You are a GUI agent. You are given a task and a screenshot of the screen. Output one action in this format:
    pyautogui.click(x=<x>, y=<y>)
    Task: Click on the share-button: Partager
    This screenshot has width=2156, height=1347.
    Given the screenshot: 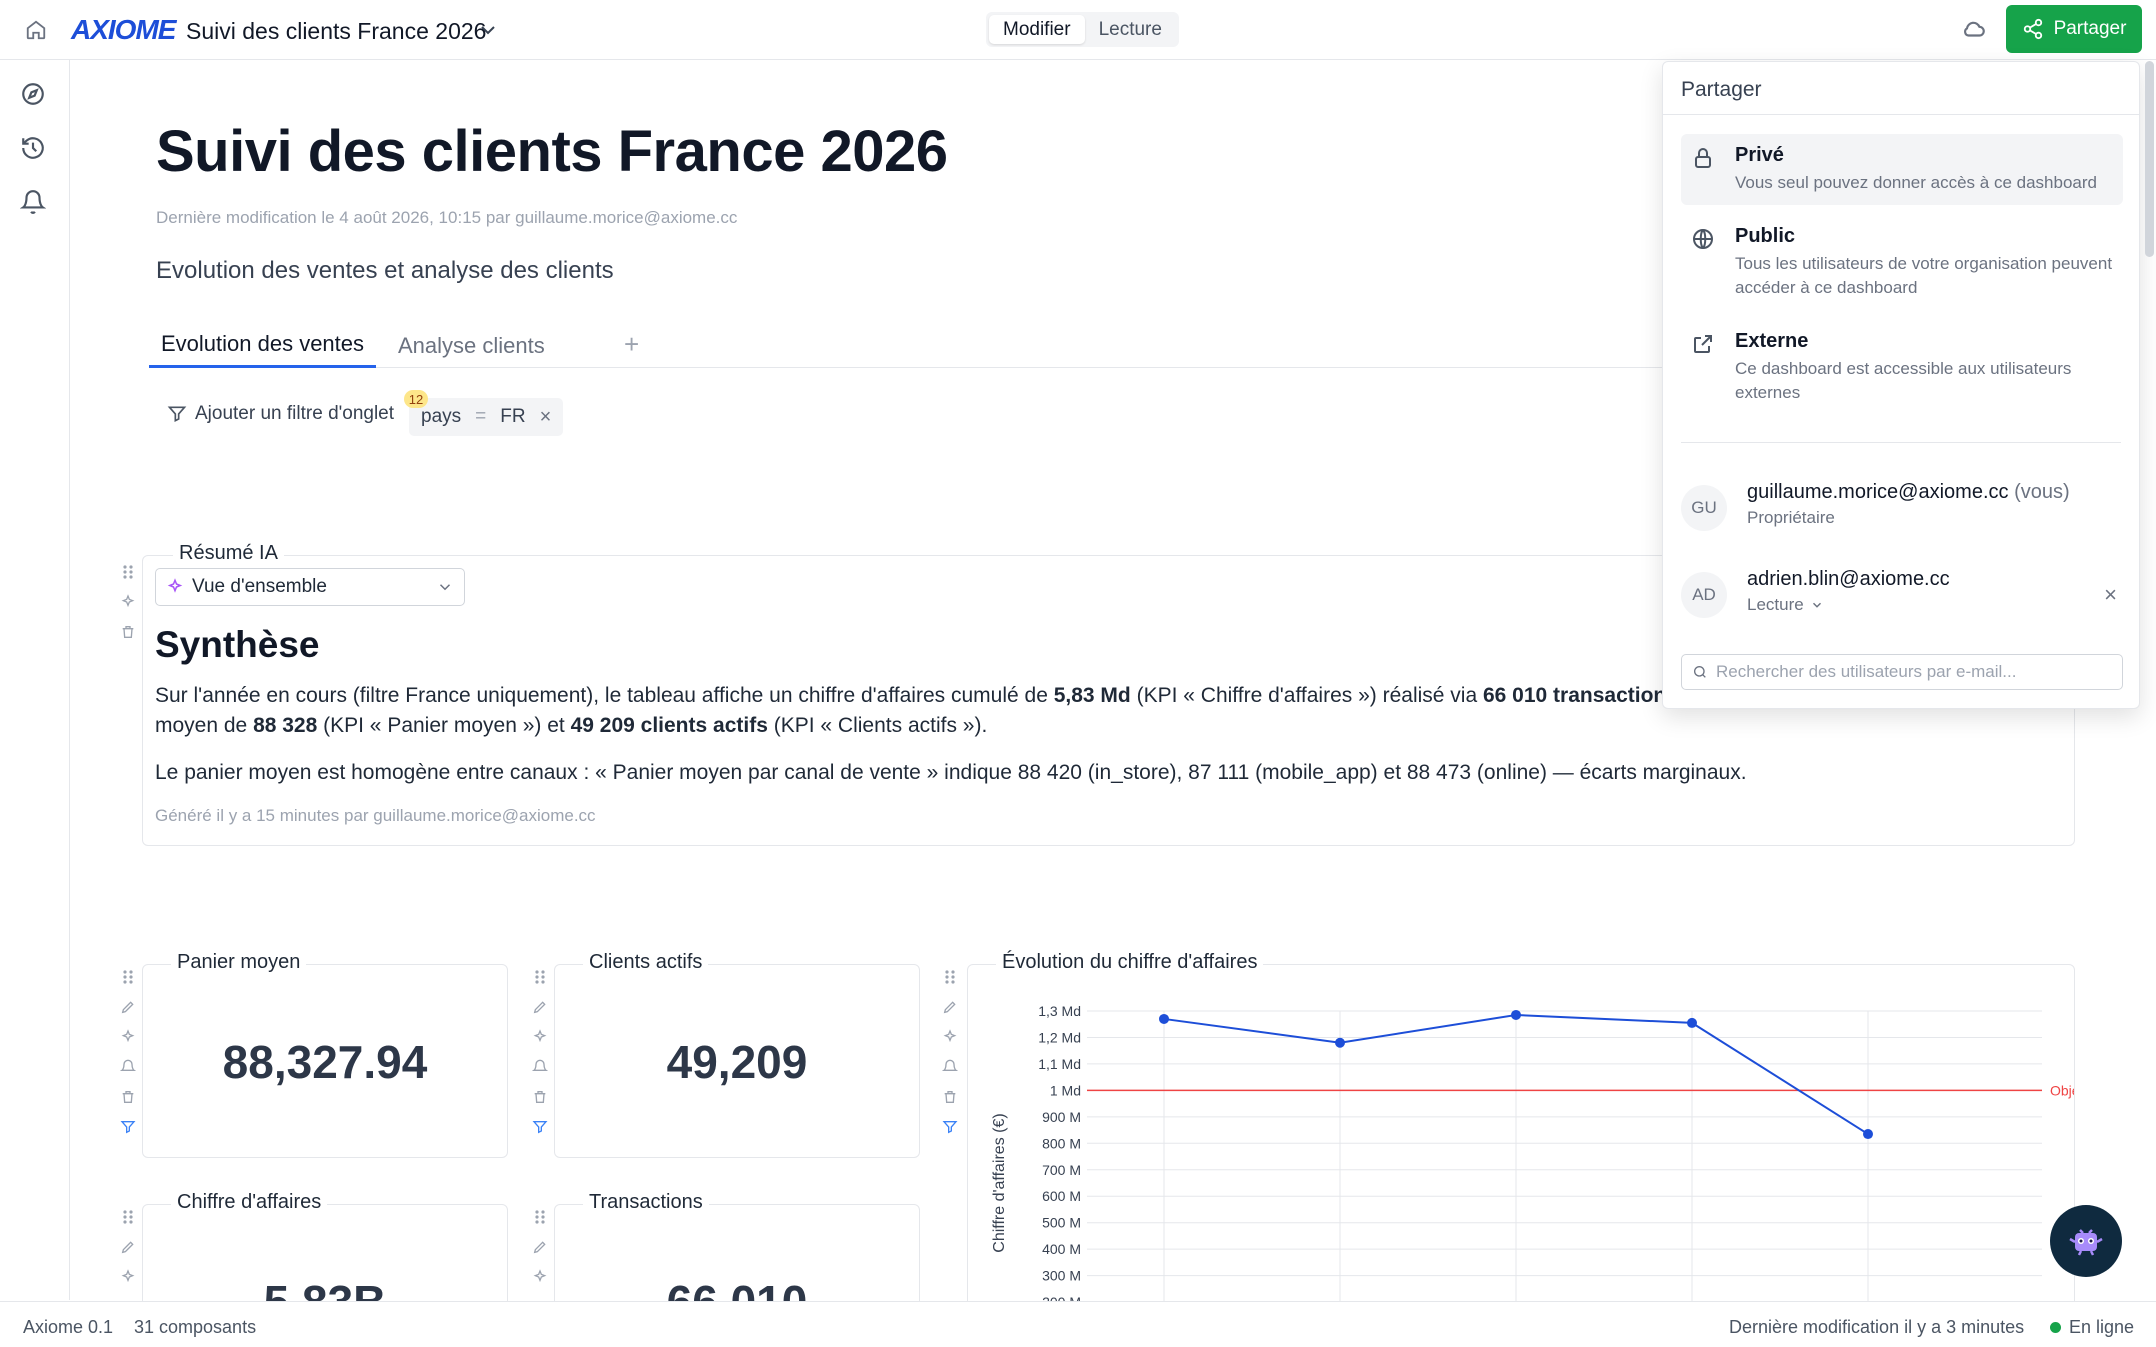 What is the action you would take?
    pyautogui.click(x=2074, y=29)
    